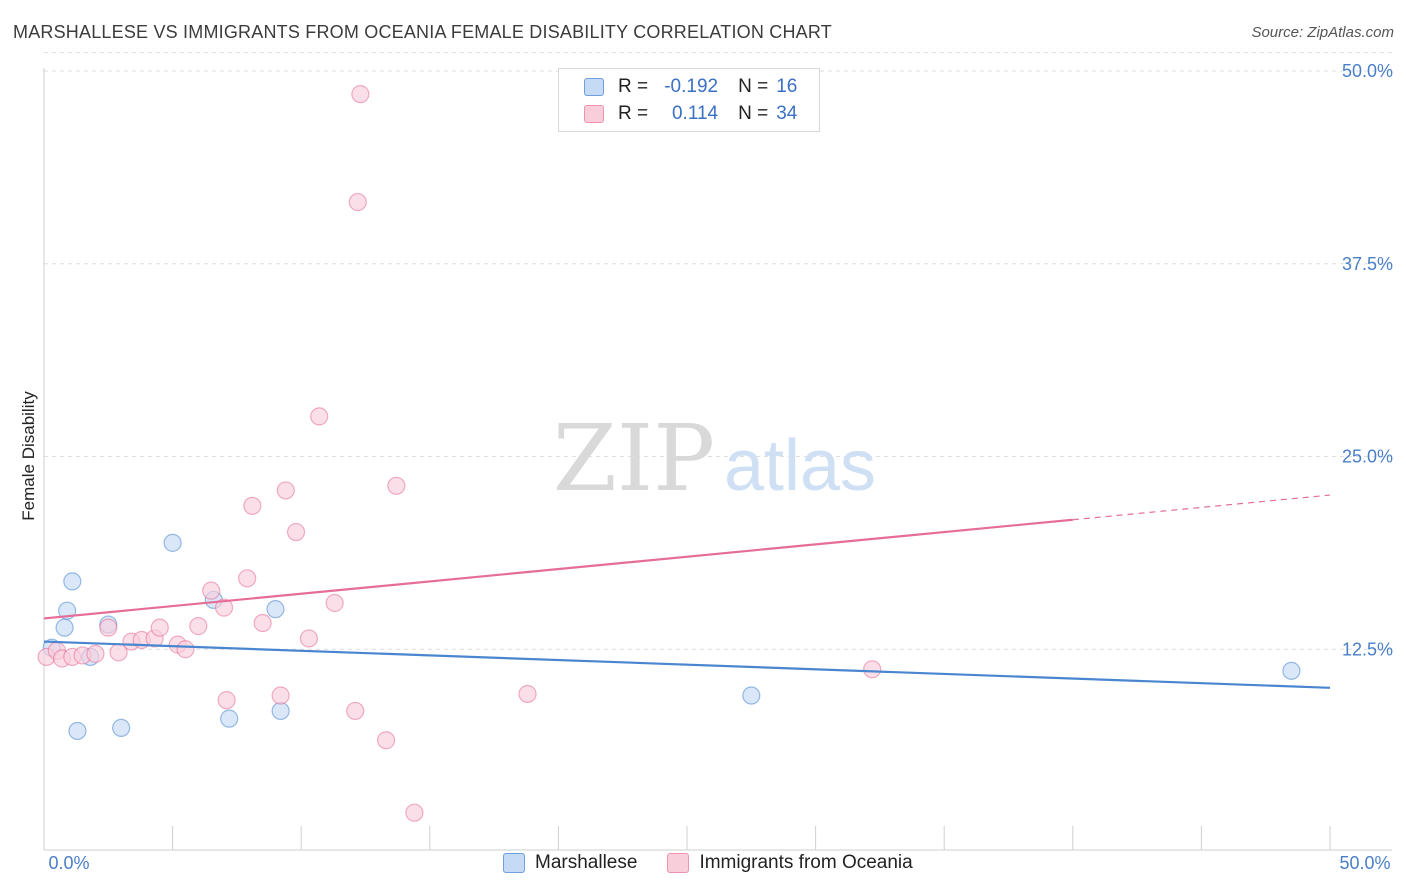 The image size is (1406, 892). Describe the element at coordinates (1367, 71) in the screenshot. I see `y-tick-label: 50.0%` at that location.